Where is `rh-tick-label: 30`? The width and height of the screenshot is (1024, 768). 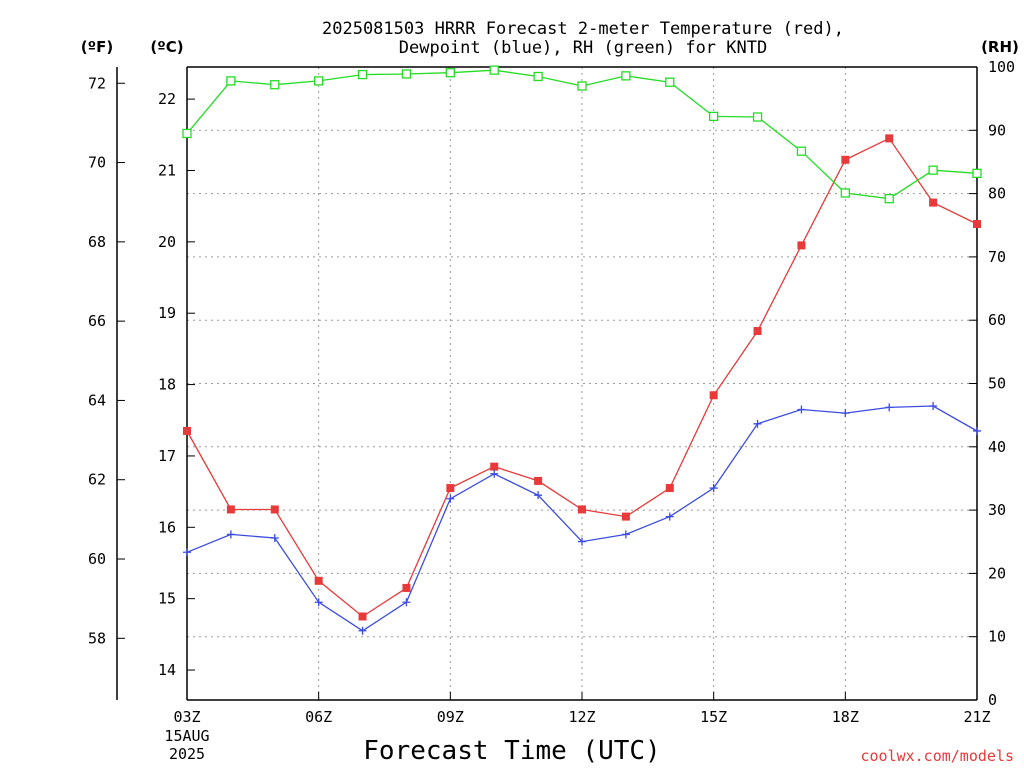 rh-tick-label: 30 is located at coordinates (997, 510).